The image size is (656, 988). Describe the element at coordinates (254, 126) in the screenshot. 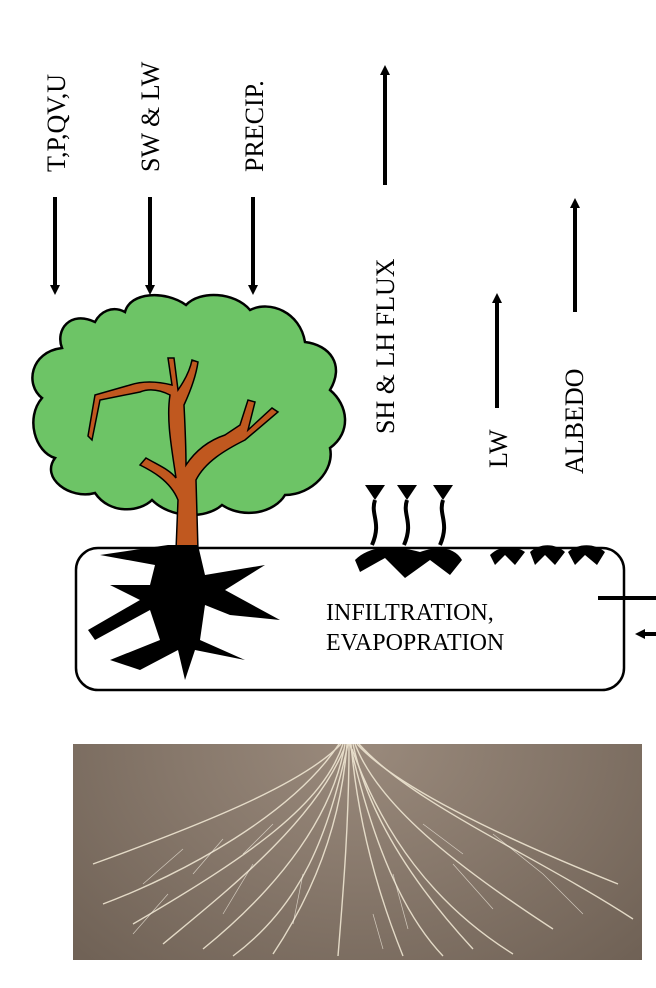

I see `forcing-label-3: PRECIP.` at that location.